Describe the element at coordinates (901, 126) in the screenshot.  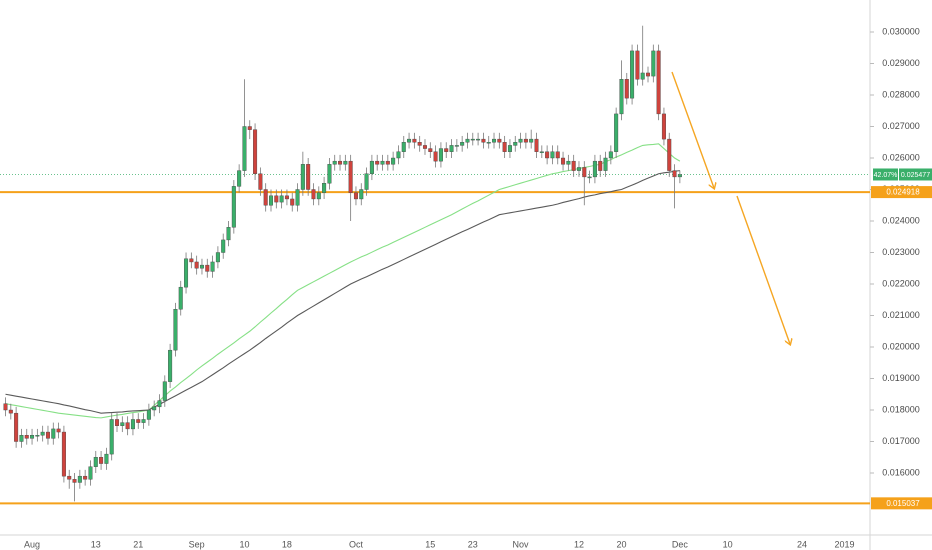
I see `y-tick-label: 0.027000` at that location.